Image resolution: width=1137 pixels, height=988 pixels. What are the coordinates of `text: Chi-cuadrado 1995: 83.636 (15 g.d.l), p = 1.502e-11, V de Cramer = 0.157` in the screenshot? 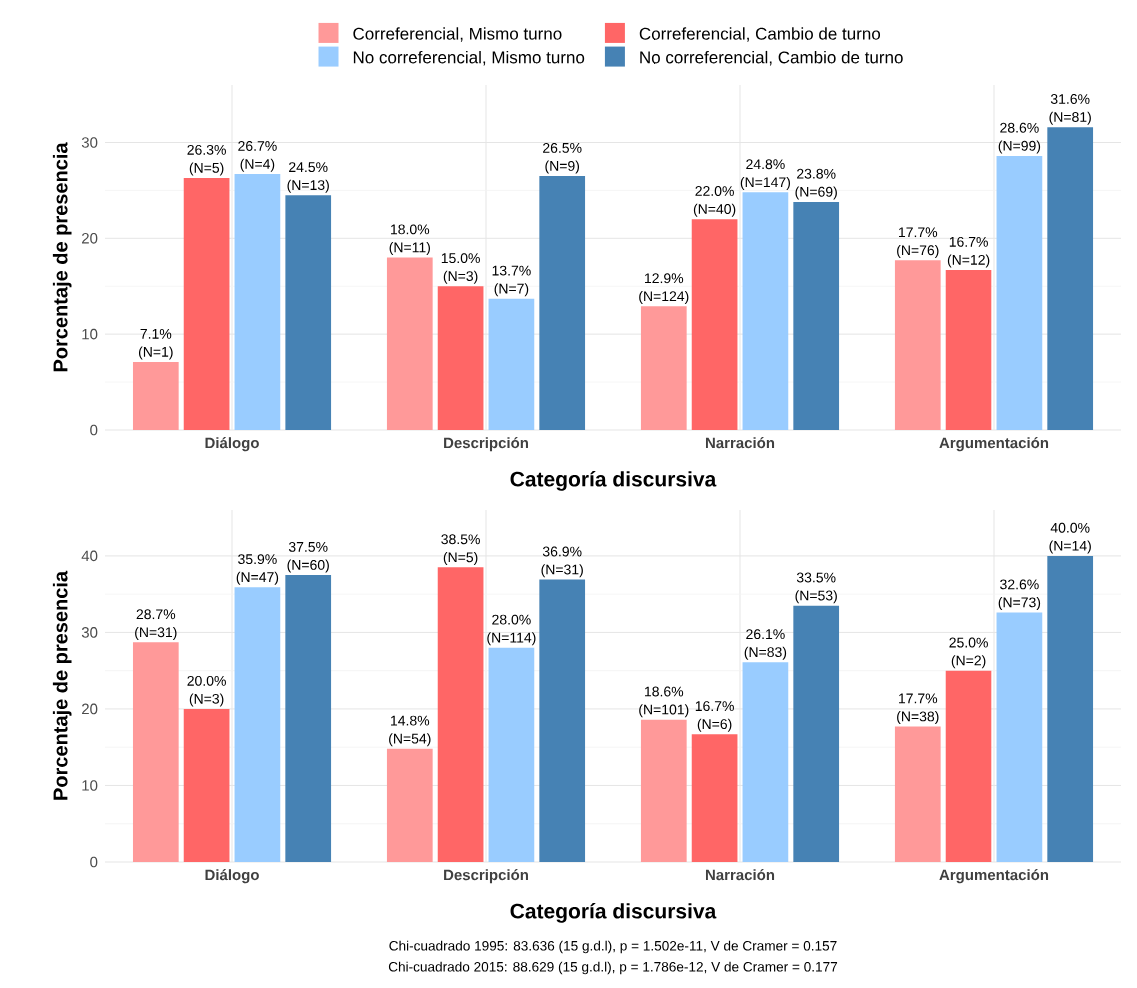 It's located at (613, 947).